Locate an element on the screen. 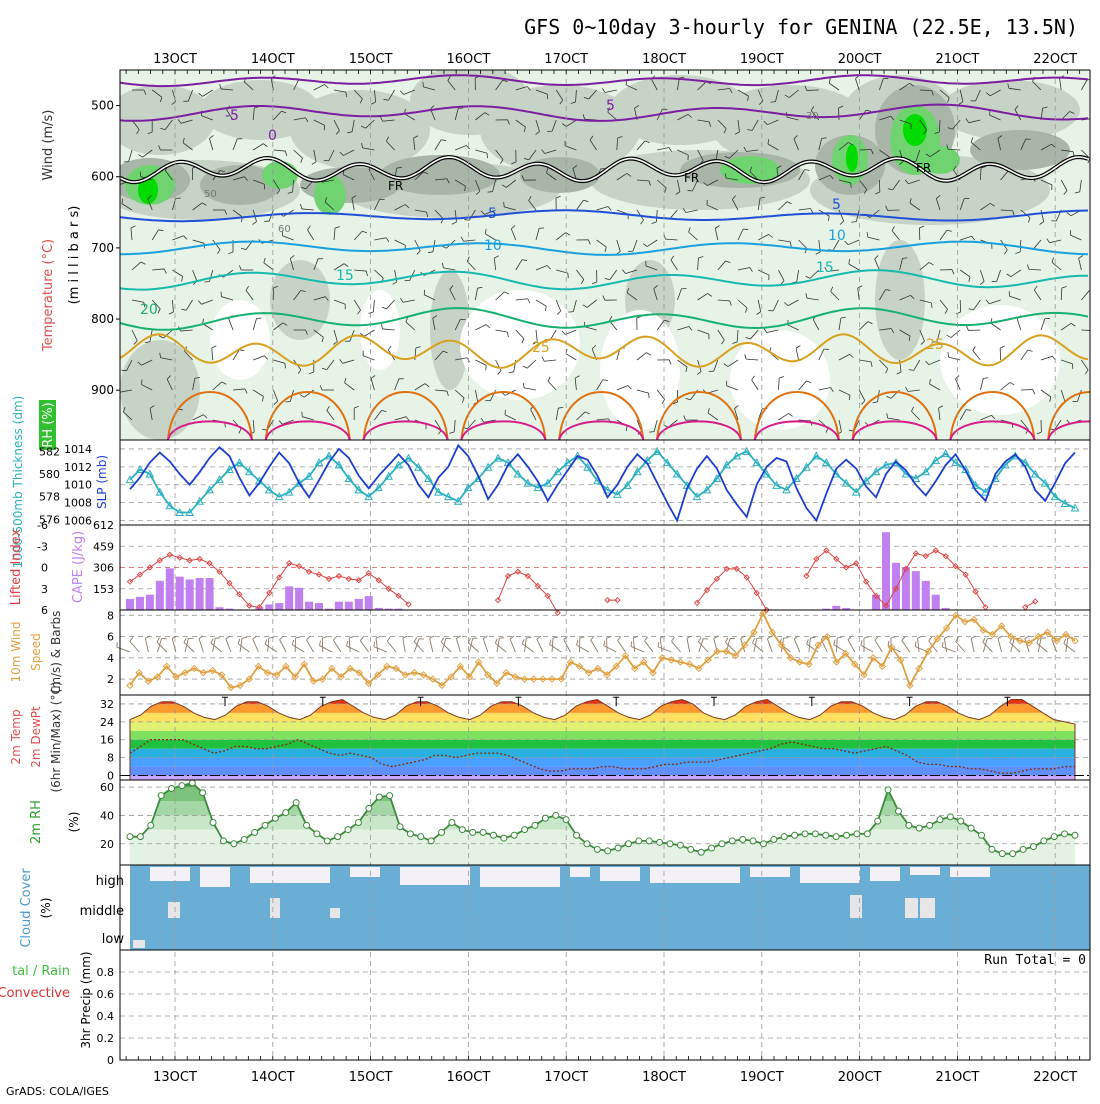 The width and height of the screenshot is (1100, 1104). thickness-tick-label: 578 is located at coordinates (49, 497).